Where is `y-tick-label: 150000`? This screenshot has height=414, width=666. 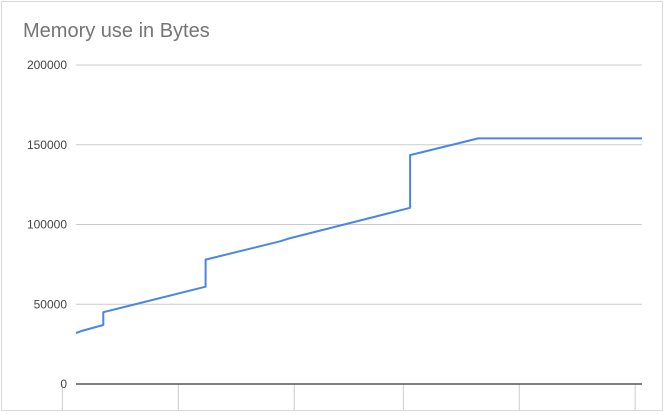
y-tick-label: 150000 is located at coordinates (47, 145).